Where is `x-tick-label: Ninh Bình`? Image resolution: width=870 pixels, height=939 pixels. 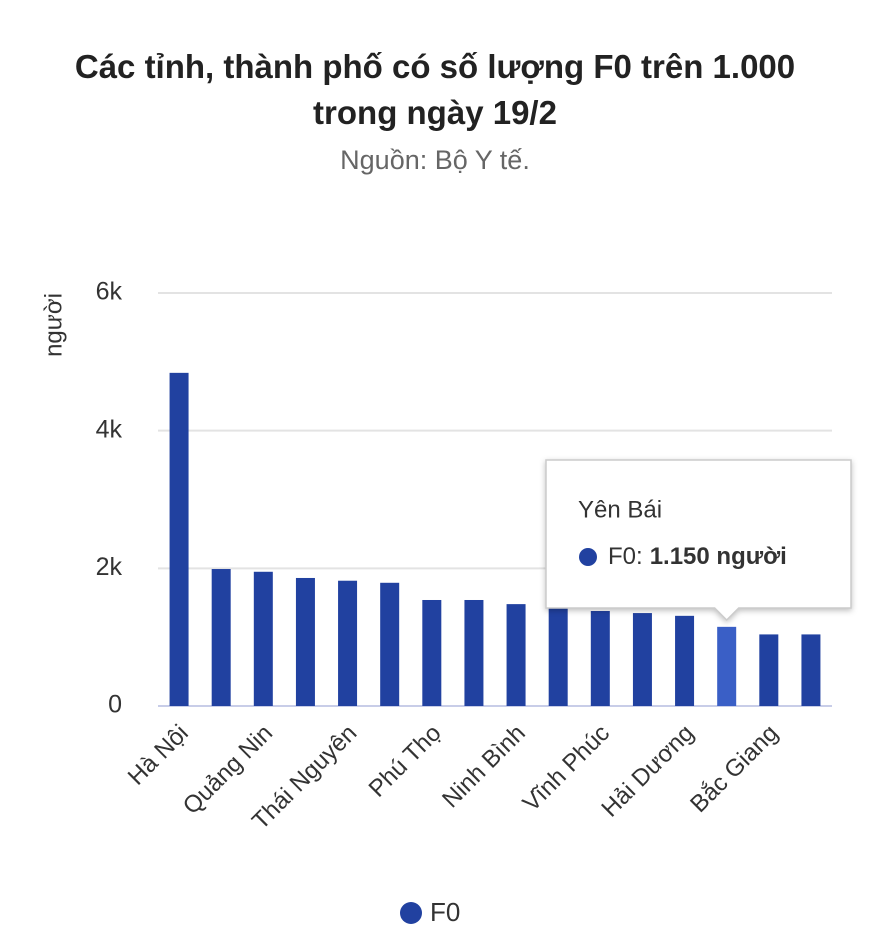
x-tick-label: Ninh Bình is located at coordinates (484, 767).